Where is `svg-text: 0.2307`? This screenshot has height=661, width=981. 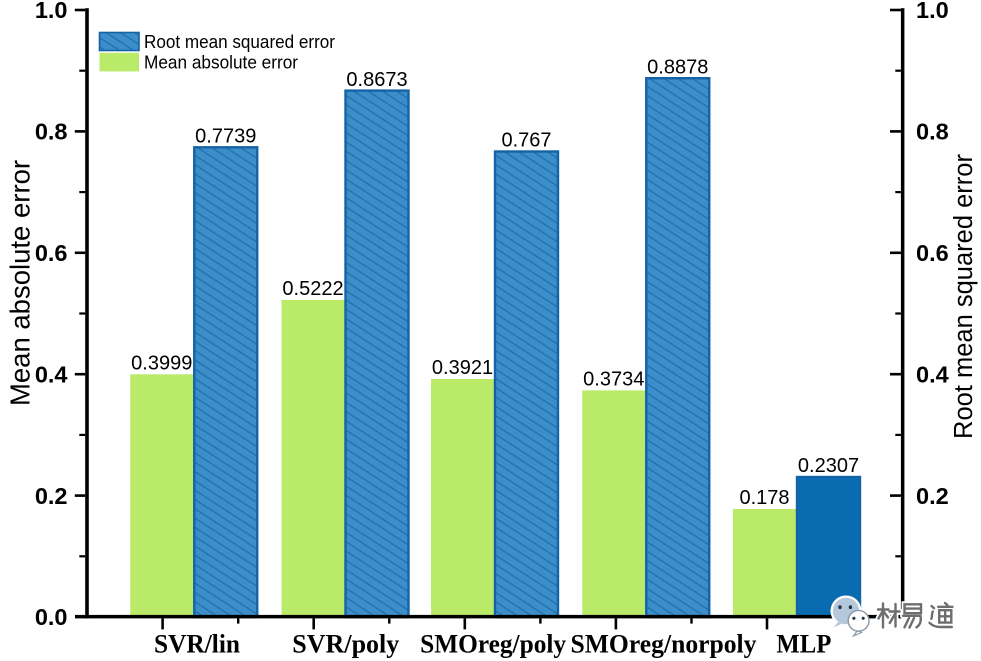
svg-text: 0.2307 is located at coordinates (828, 466).